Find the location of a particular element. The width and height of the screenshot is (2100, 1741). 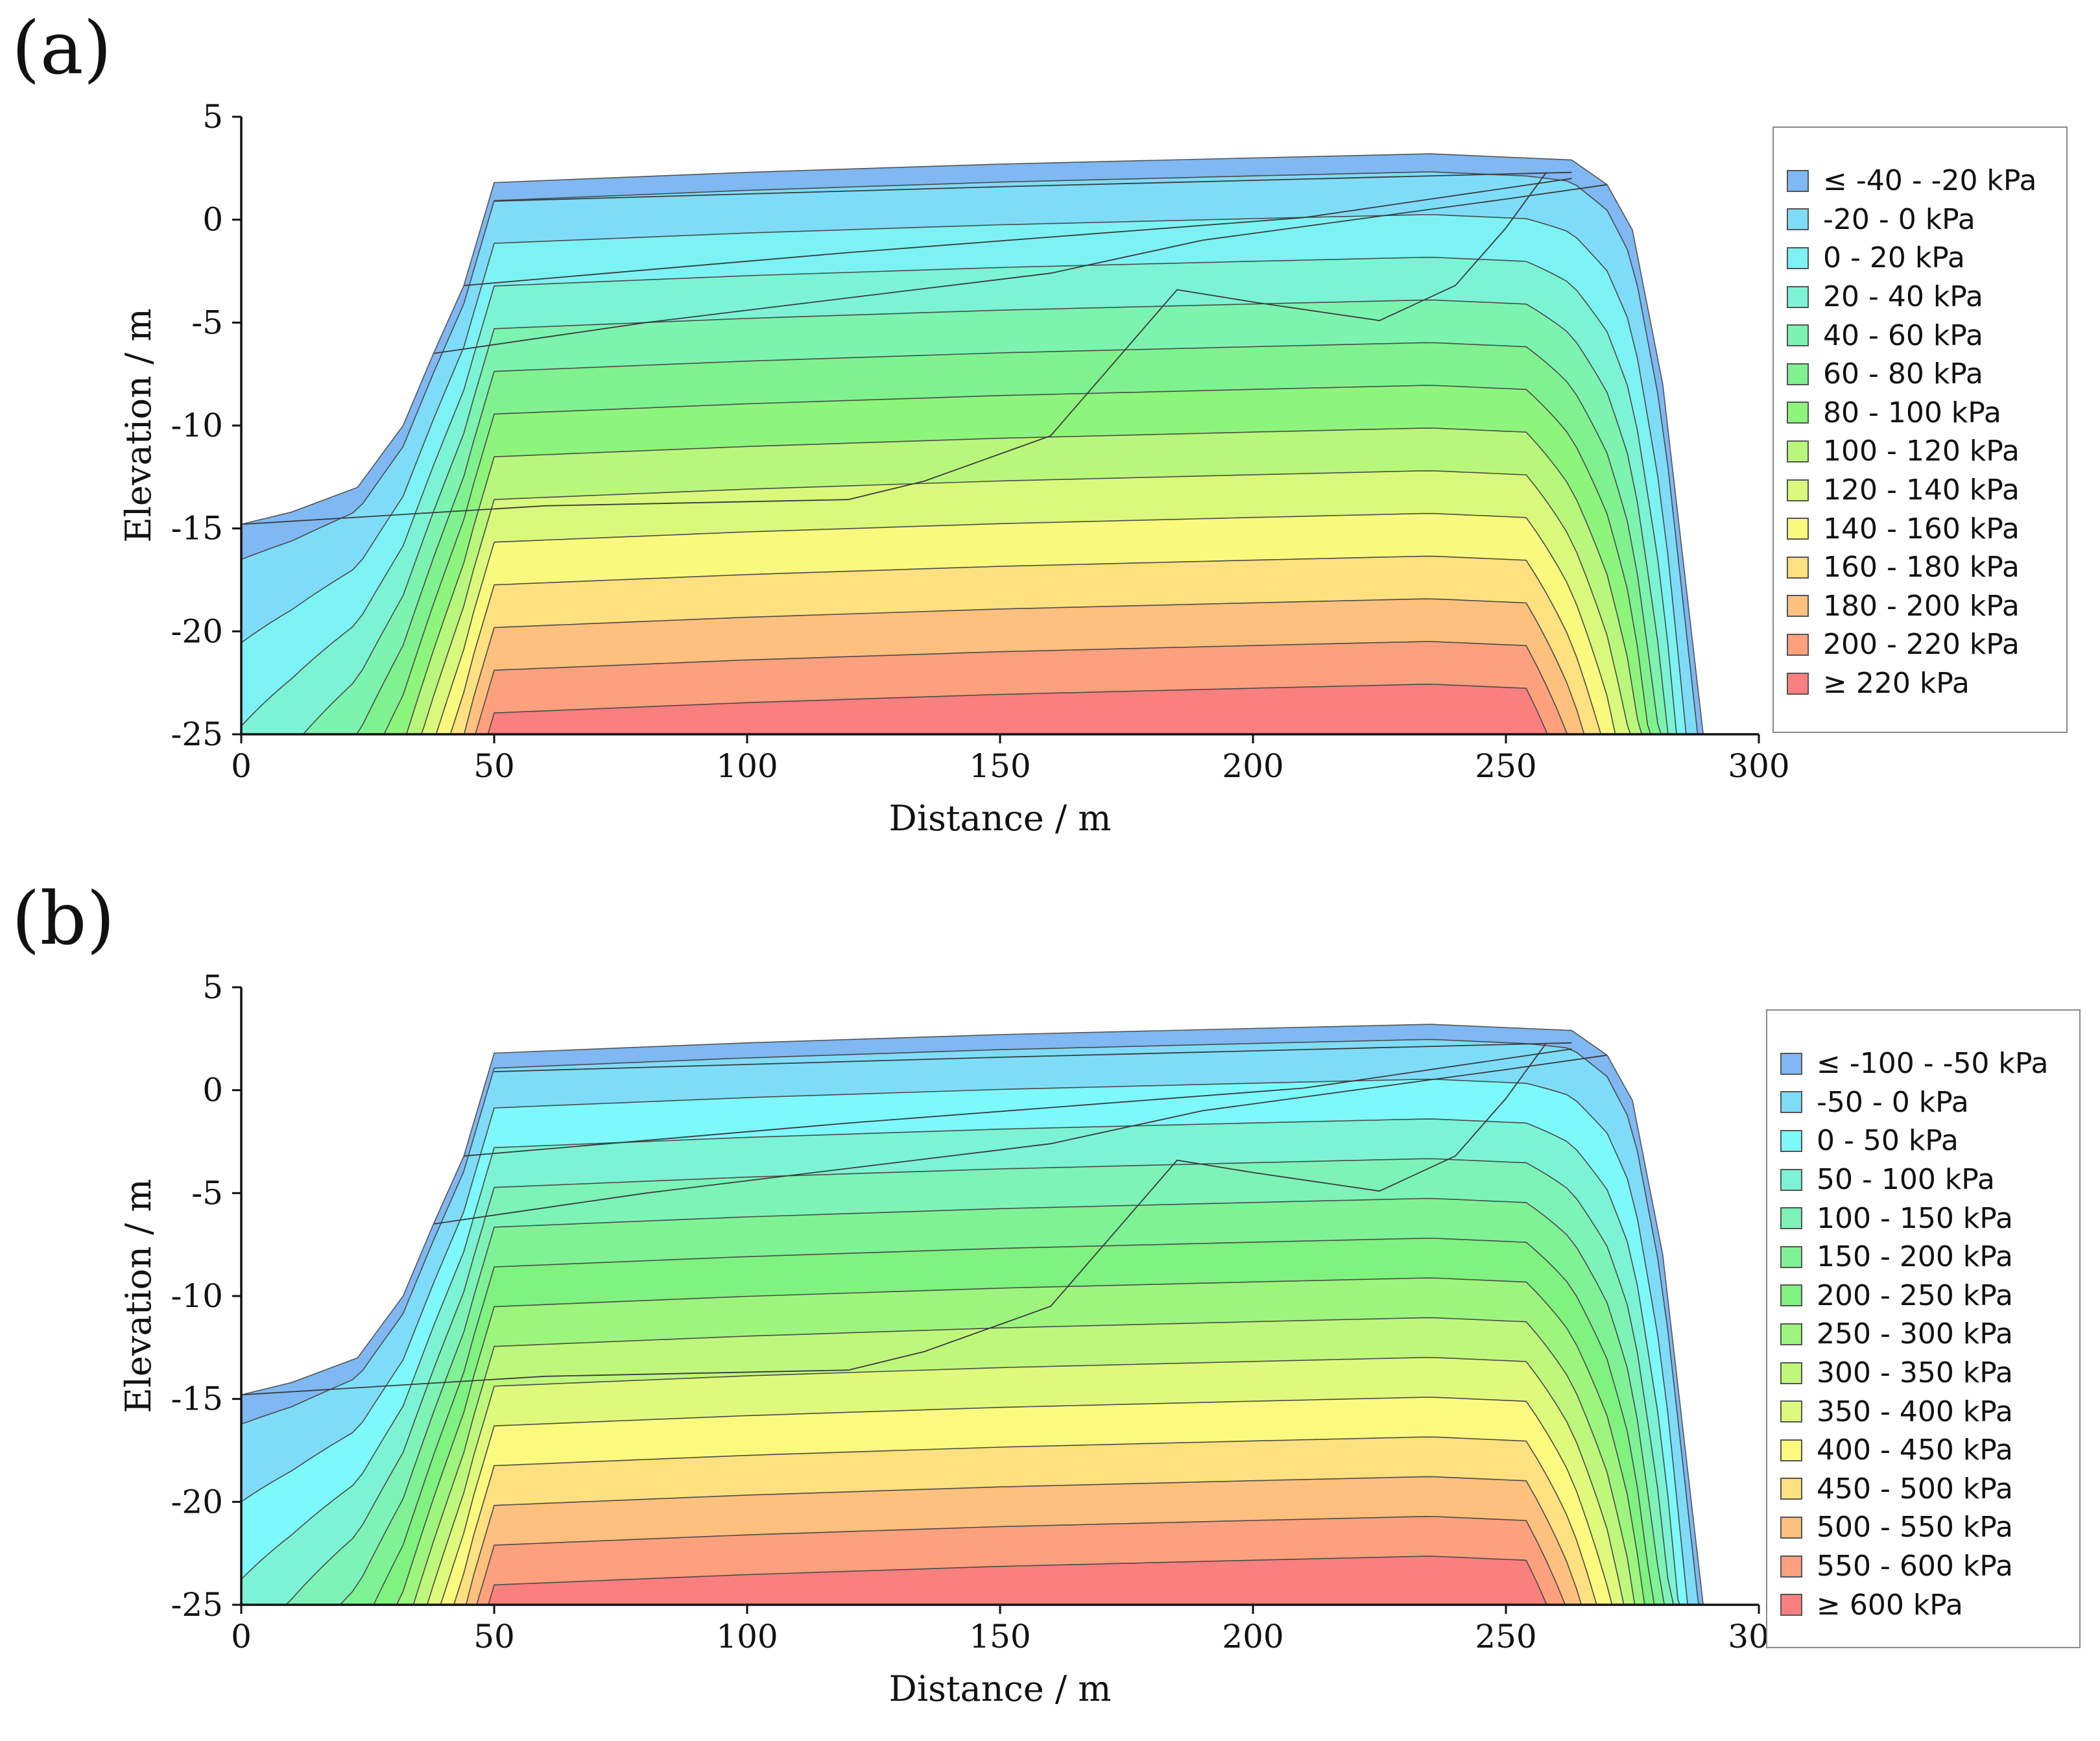

legend-label: 200 - 250 kPa is located at coordinates (1915, 1295).